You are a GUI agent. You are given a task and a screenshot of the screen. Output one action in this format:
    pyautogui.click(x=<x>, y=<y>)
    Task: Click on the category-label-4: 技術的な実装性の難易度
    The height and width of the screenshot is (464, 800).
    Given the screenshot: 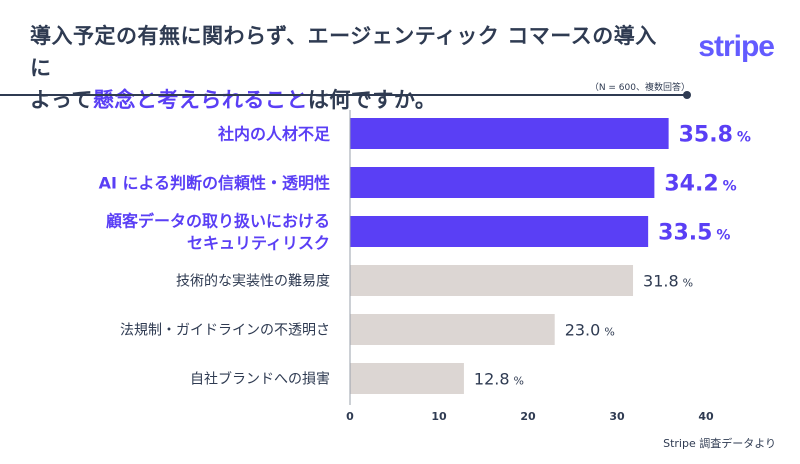 What is the action you would take?
    pyautogui.click(x=253, y=282)
    